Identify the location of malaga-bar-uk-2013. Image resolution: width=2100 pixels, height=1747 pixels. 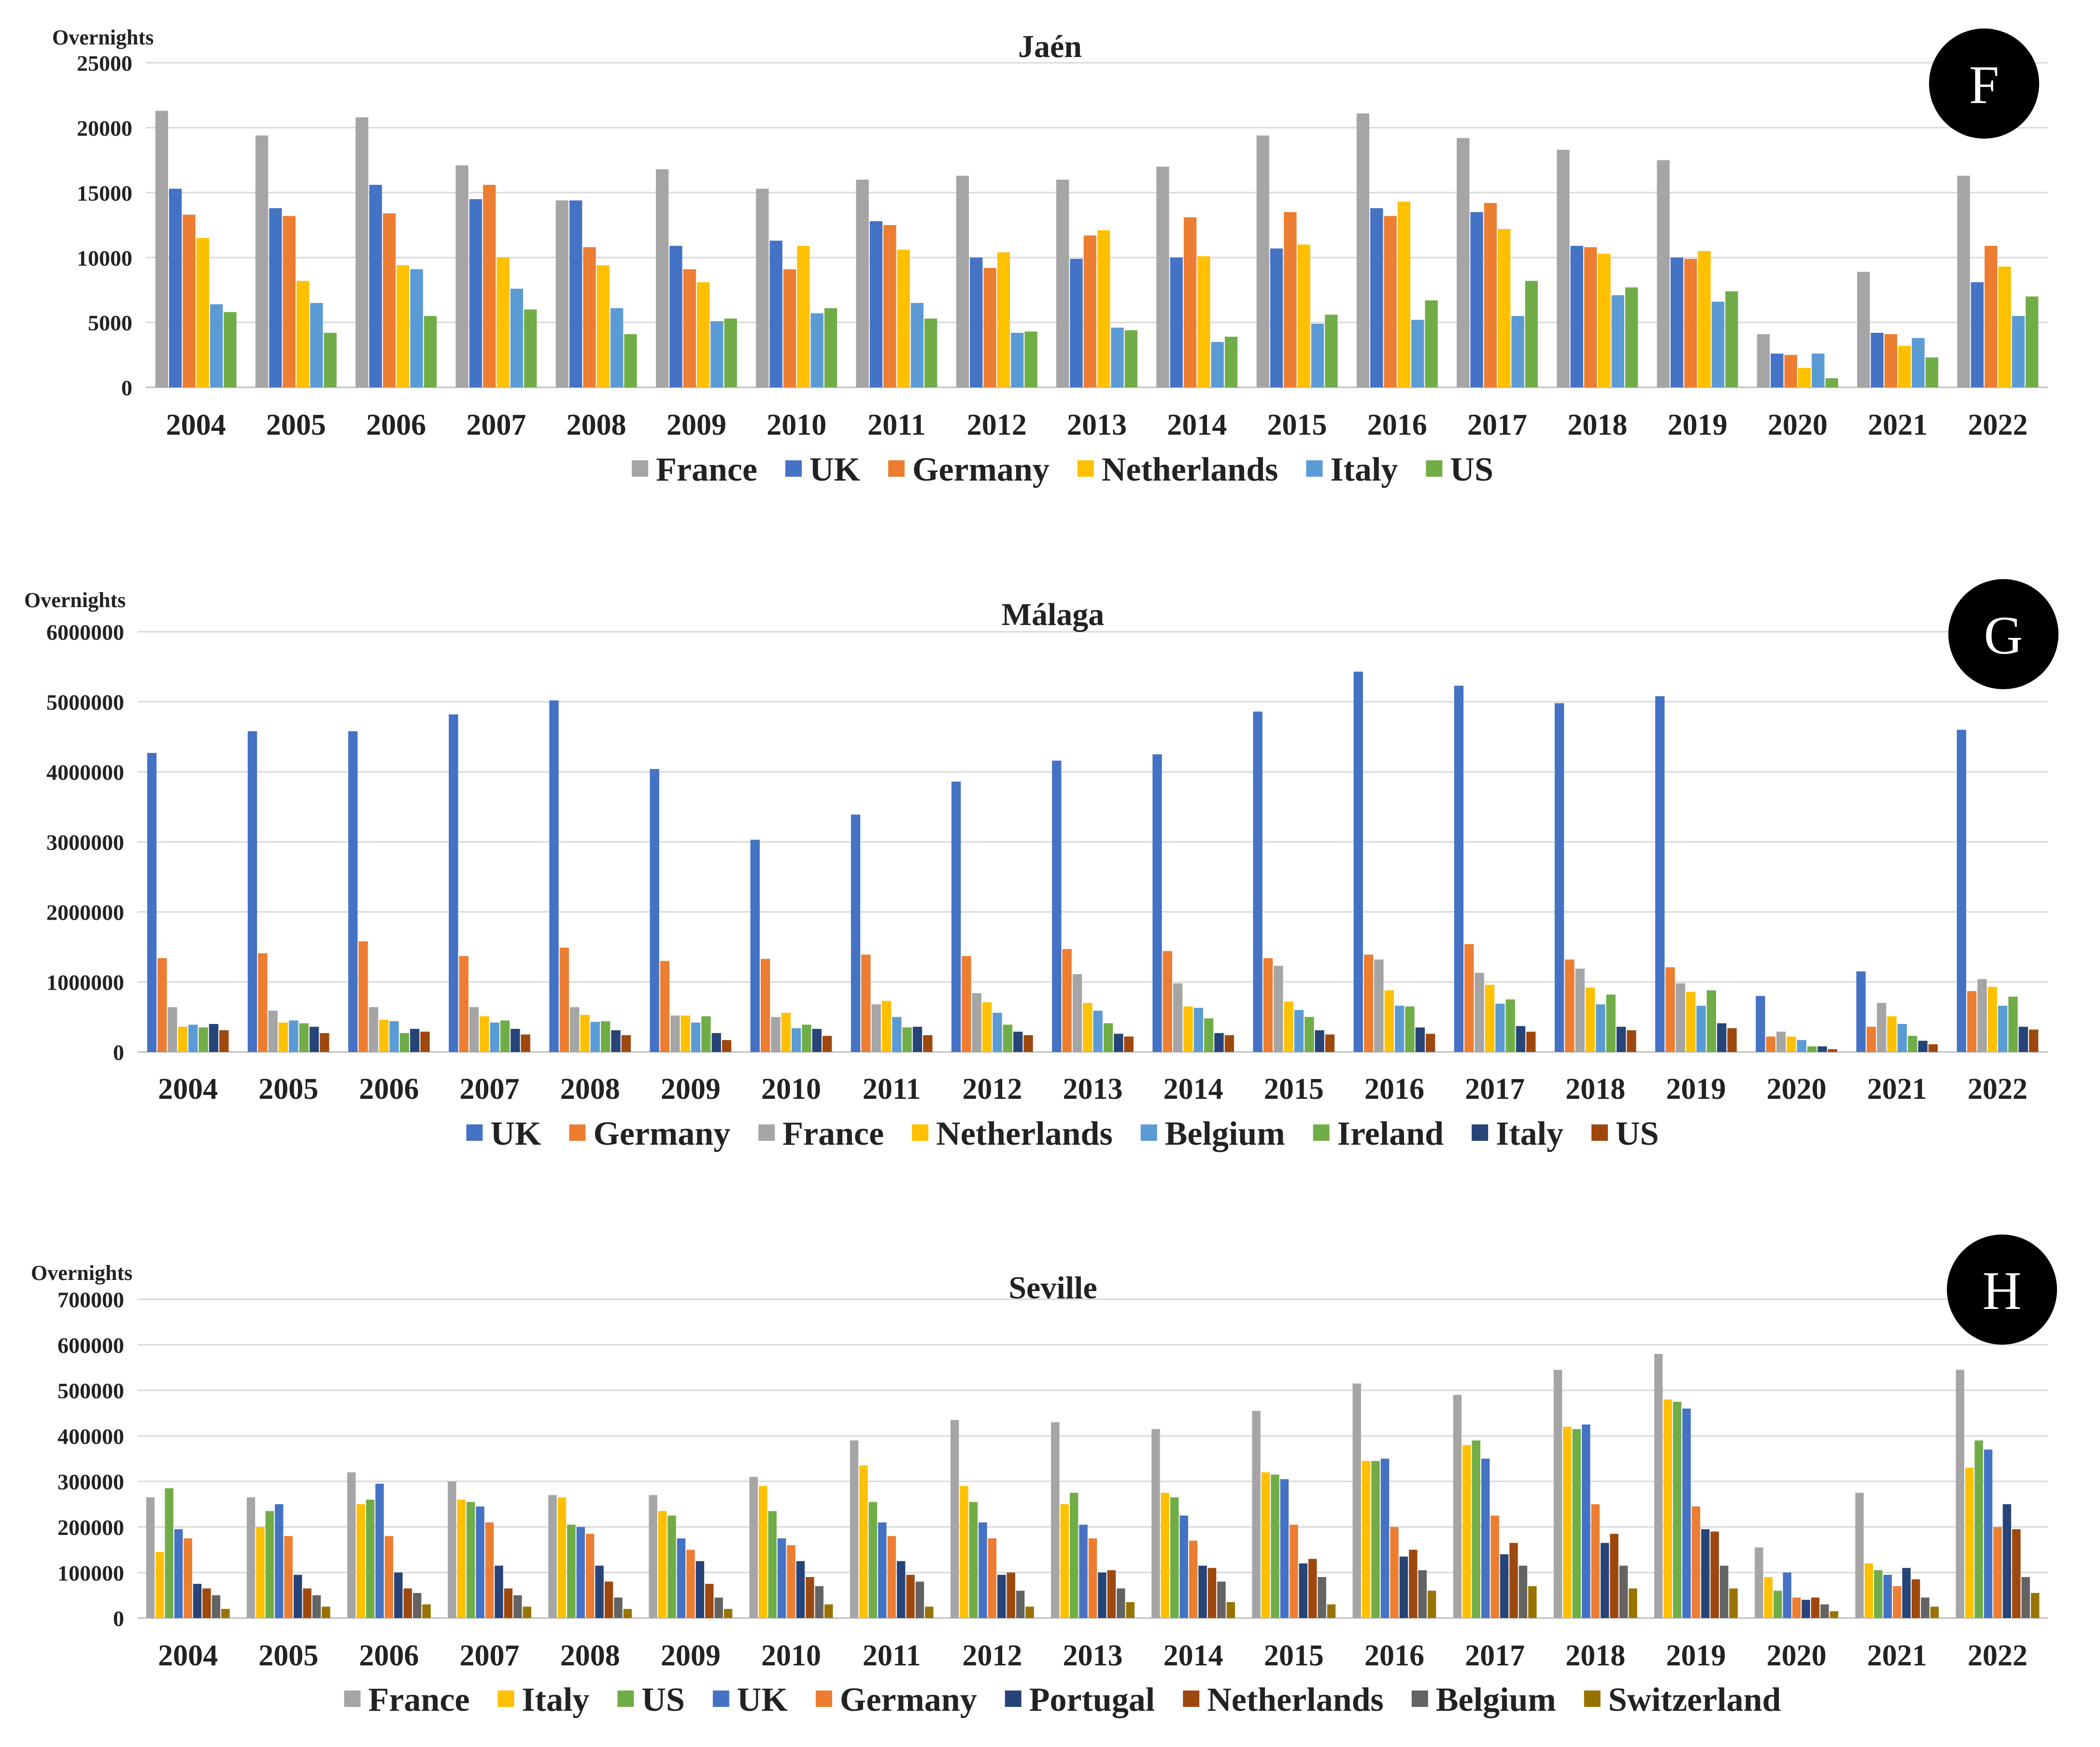
(1057, 906).